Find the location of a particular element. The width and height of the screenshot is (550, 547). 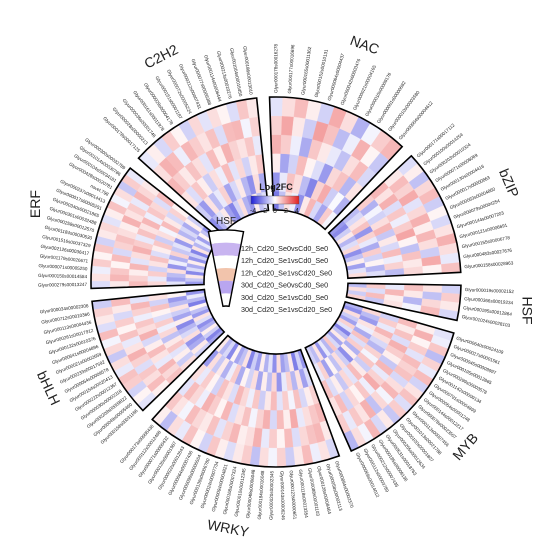

gene-label: Glyur000195s00012864 is located at coordinates (488, 311).